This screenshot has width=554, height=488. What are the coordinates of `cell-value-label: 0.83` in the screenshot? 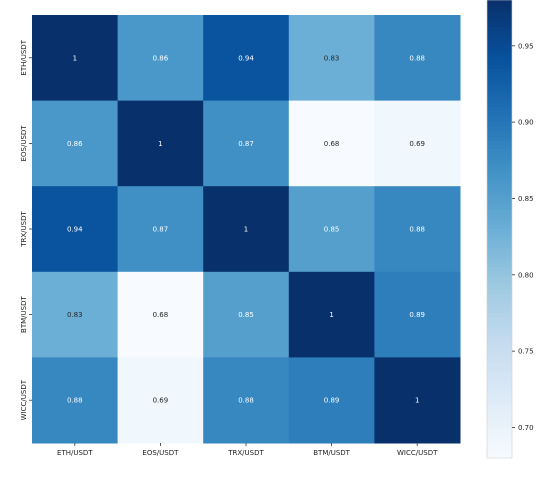 It's located at (332, 58).